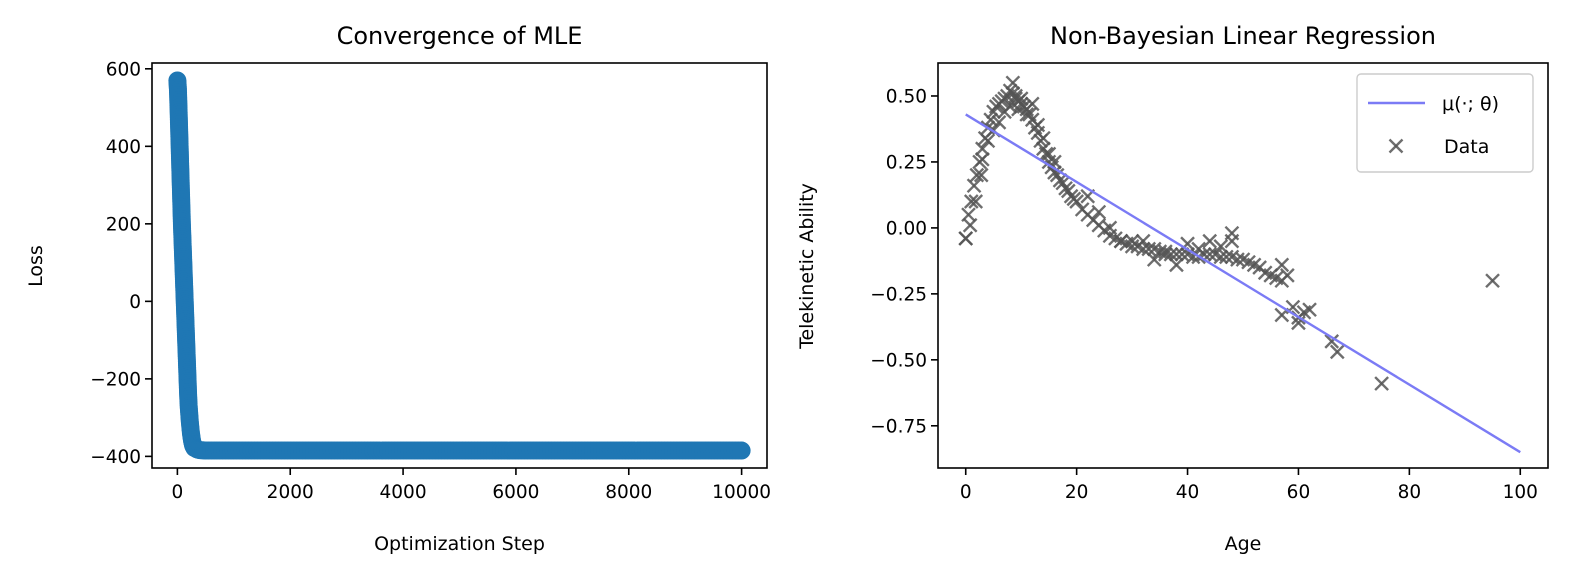 Image resolution: width=1579 pixels, height=580 pixels. I want to click on loss-y-tick-label: −400, so click(115, 457).